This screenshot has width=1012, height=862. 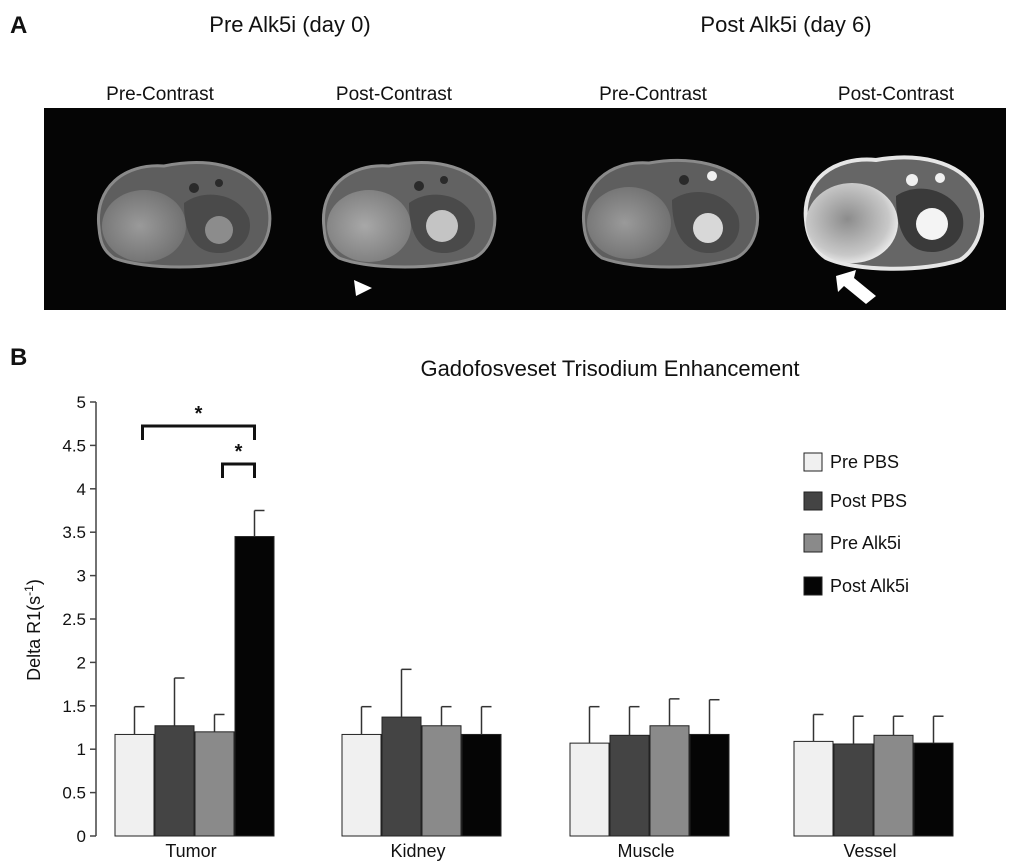 What do you see at coordinates (160, 94) in the screenshot?
I see `subtitle-pre-contrast-1: Pre-Contrast` at bounding box center [160, 94].